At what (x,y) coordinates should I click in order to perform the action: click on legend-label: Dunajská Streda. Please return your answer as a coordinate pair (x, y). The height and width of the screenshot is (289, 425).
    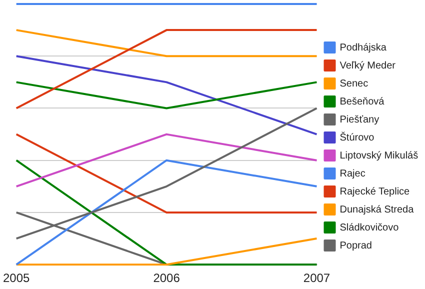
    Looking at the image, I should click on (377, 210).